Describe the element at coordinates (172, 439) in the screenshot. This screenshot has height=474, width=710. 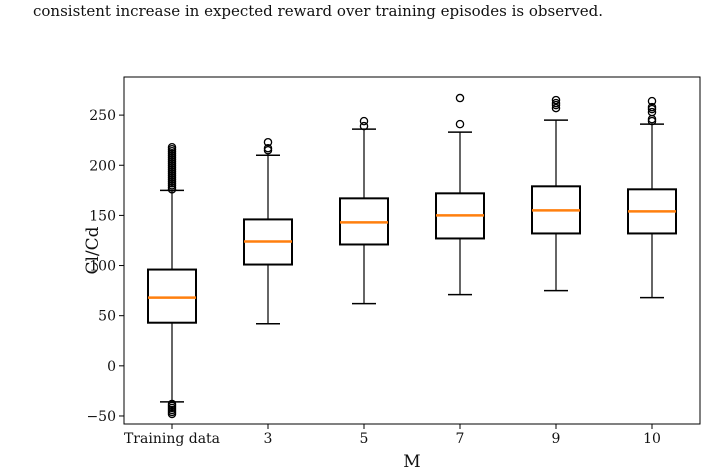
I see `x-tick-label: Training data` at that location.